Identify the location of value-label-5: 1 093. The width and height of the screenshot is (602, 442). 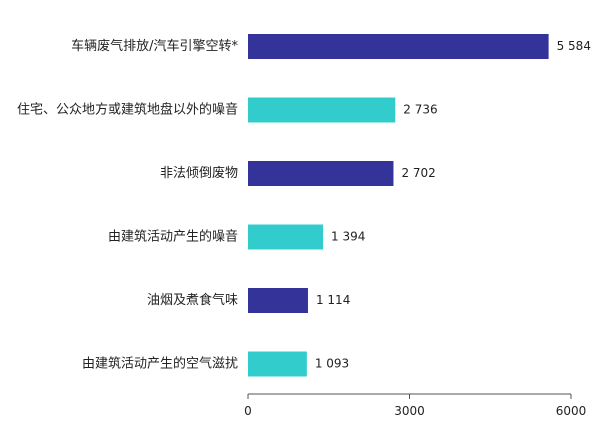
(332, 364).